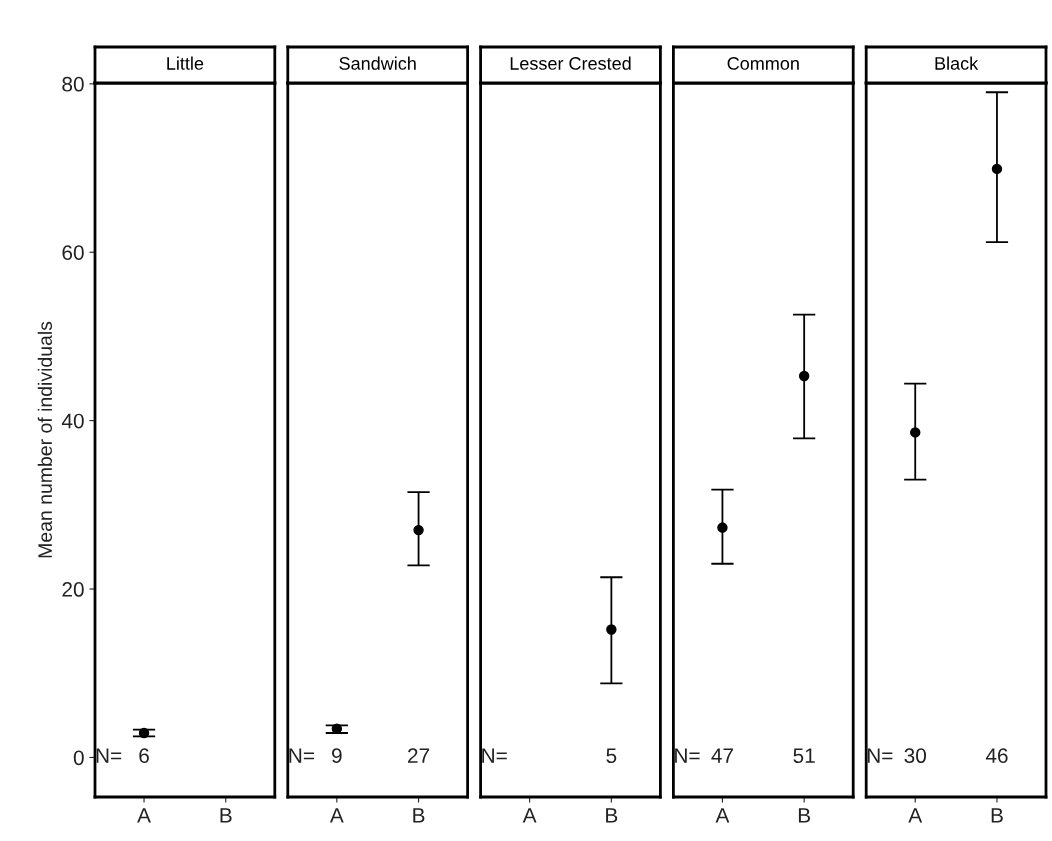  I want to click on y-tick-label: 0, so click(78, 758).